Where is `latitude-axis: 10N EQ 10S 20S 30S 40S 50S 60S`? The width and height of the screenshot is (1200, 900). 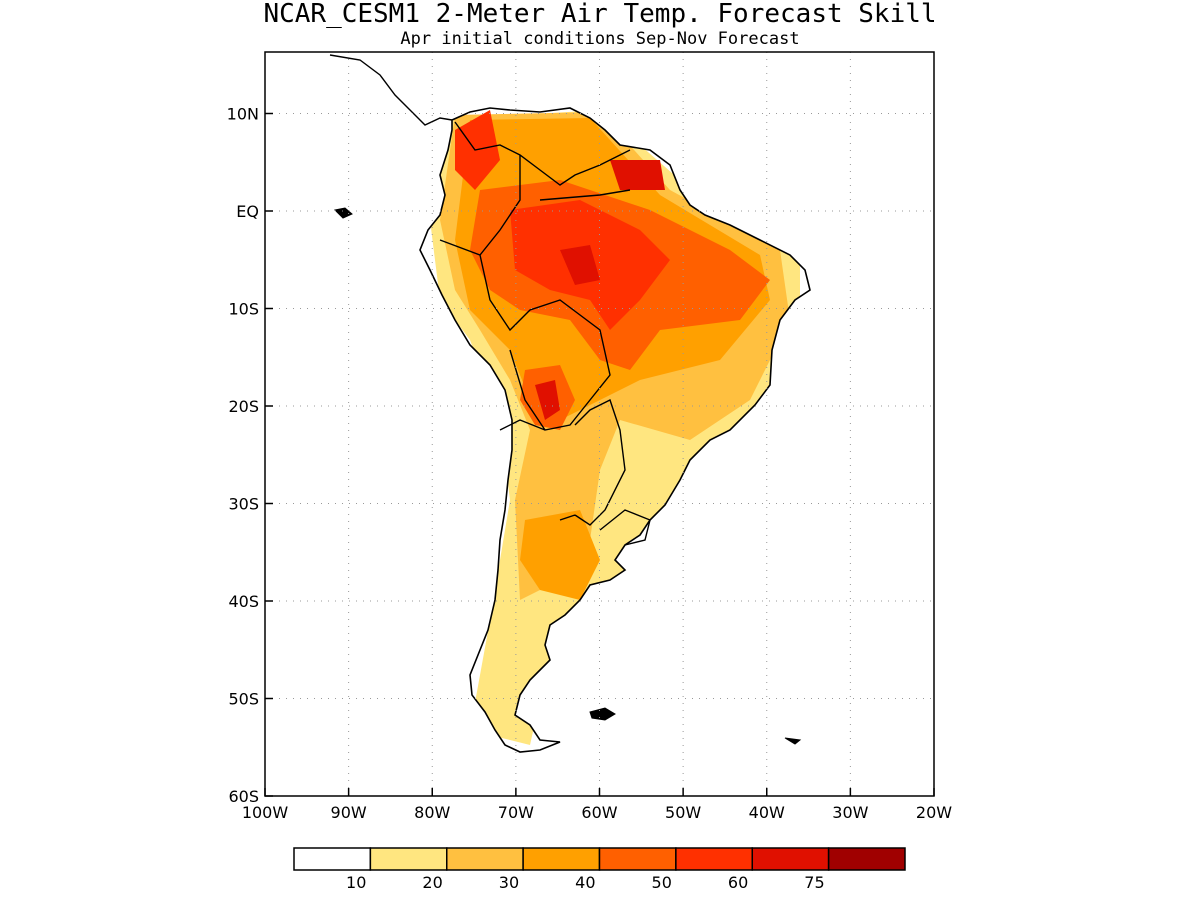
latitude-axis: 10N EQ 10S 20S 30S 40S 50S 60S is located at coordinates (250, 455).